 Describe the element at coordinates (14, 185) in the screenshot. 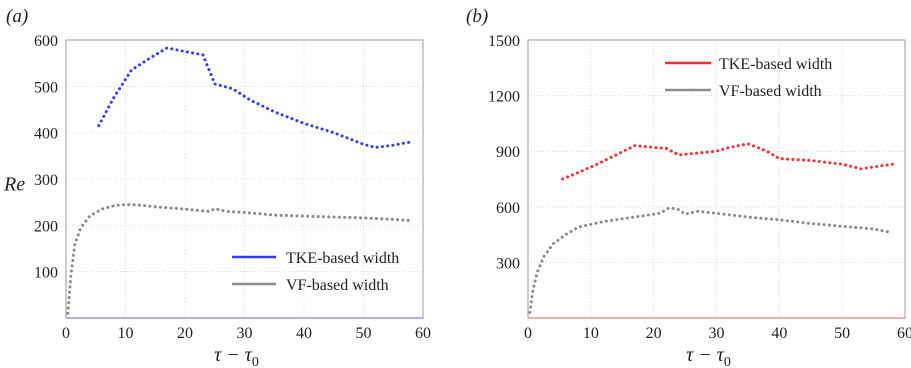

I see `y-axis-label: Re` at that location.